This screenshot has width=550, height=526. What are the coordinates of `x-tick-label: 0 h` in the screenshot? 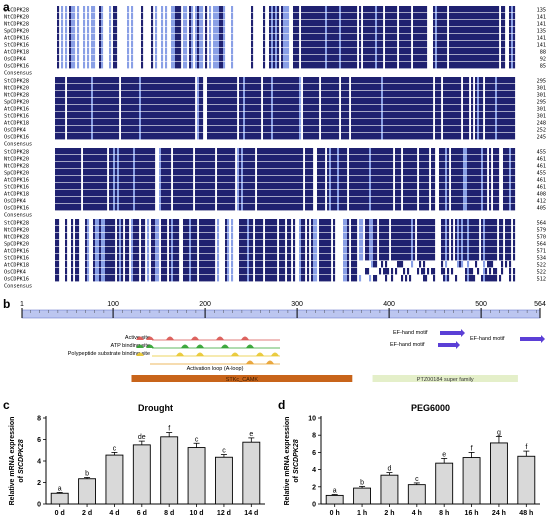 It's located at (335, 513).